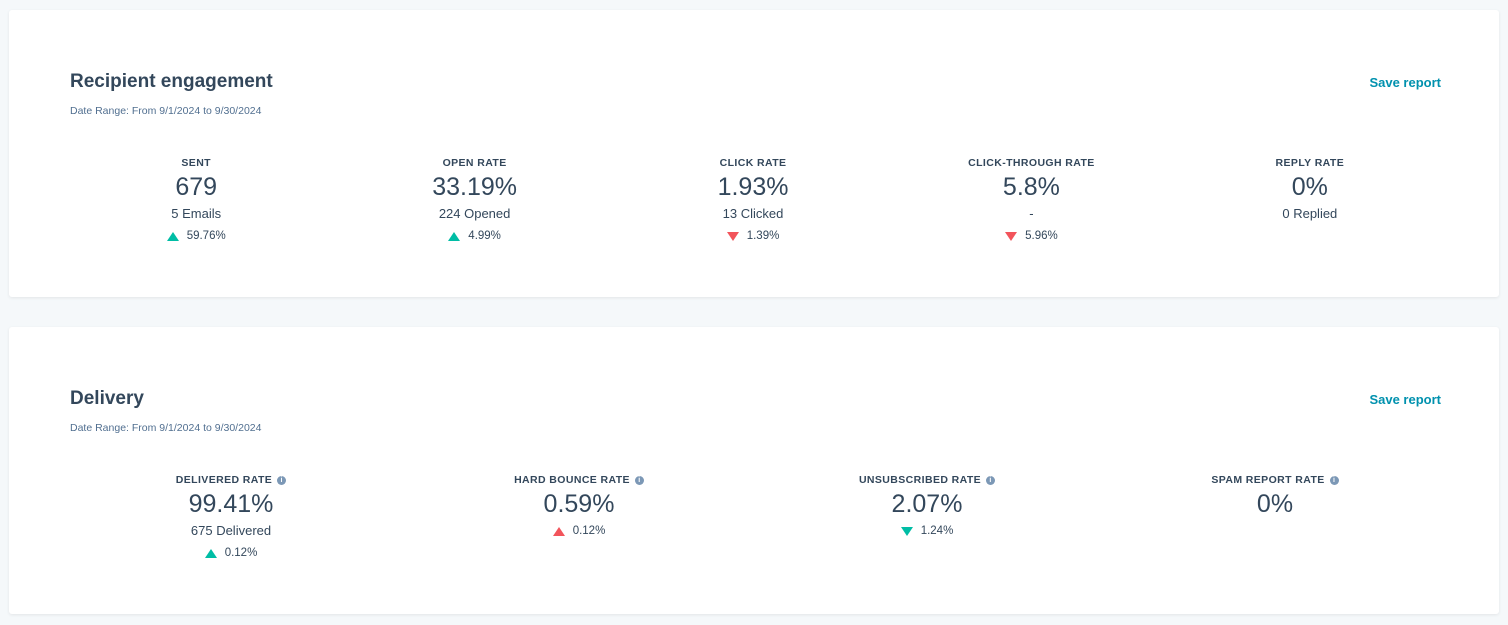 The image size is (1508, 625). I want to click on stat-subtext: 224 Opened, so click(474, 213).